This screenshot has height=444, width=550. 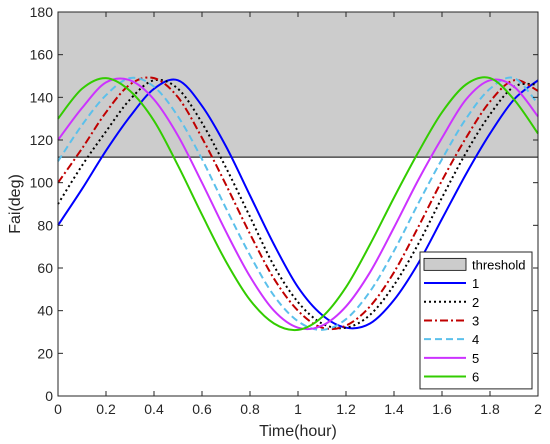 I want to click on y-tick-label: 160, so click(x=42, y=55).